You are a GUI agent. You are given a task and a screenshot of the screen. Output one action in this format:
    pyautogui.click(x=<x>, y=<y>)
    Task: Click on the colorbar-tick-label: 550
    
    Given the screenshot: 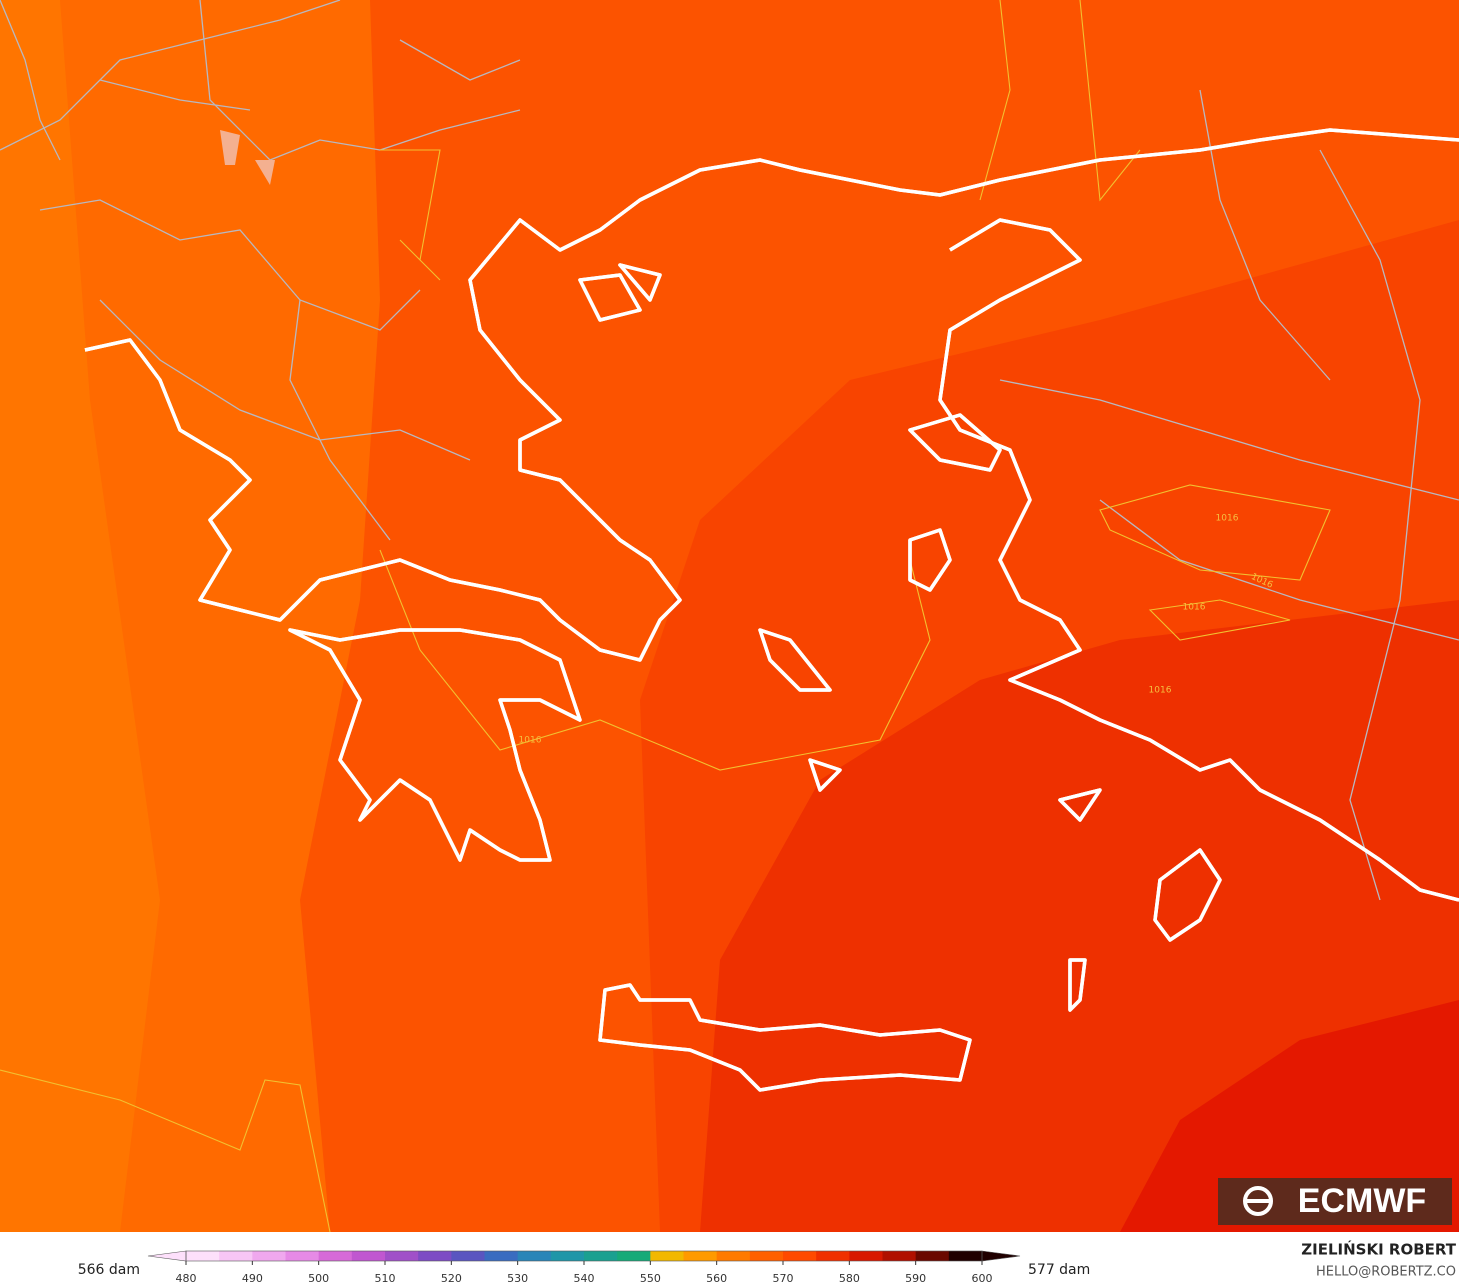 What is the action you would take?
    pyautogui.click(x=650, y=1278)
    